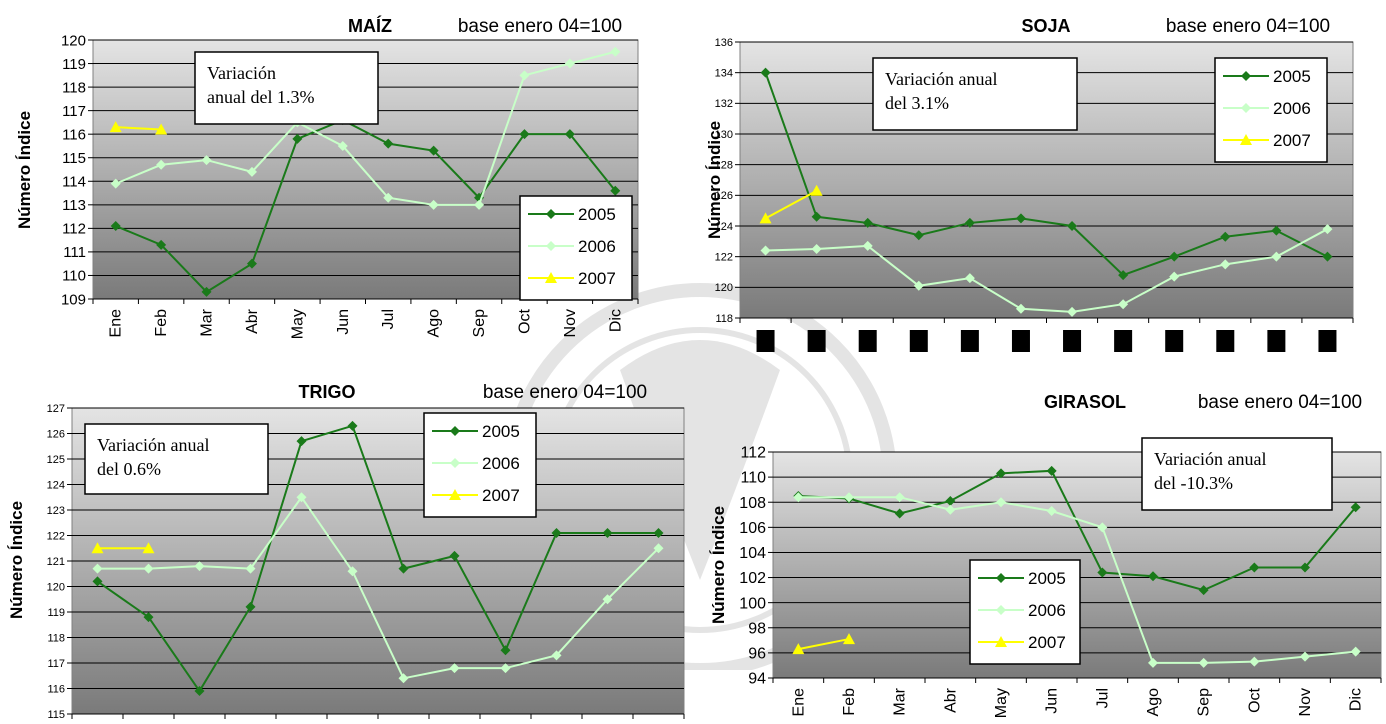  Describe the element at coordinates (524, 320) in the screenshot. I see `x-tick-label: Oct` at that location.